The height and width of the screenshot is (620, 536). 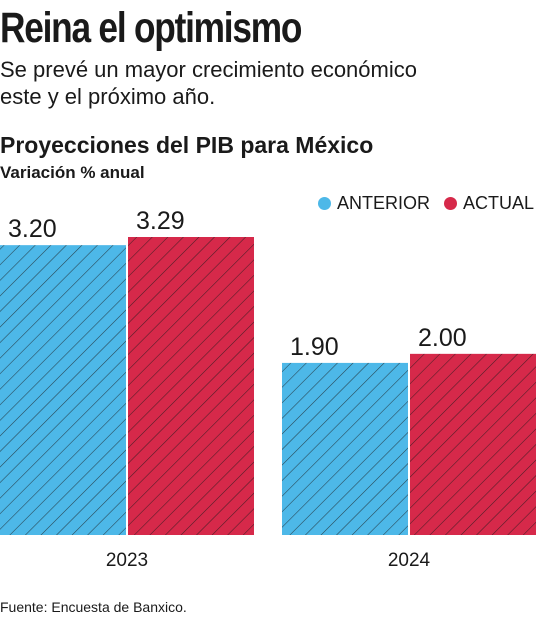 What do you see at coordinates (63, 390) in the screenshot?
I see `bar-anterior-2023` at bounding box center [63, 390].